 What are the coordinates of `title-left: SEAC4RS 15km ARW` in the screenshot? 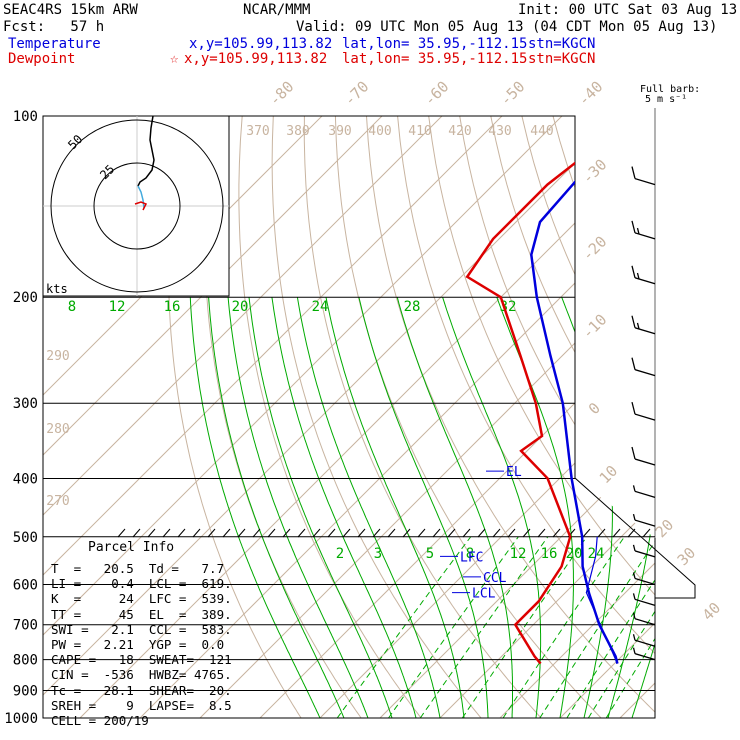 It's located at (70, 10).